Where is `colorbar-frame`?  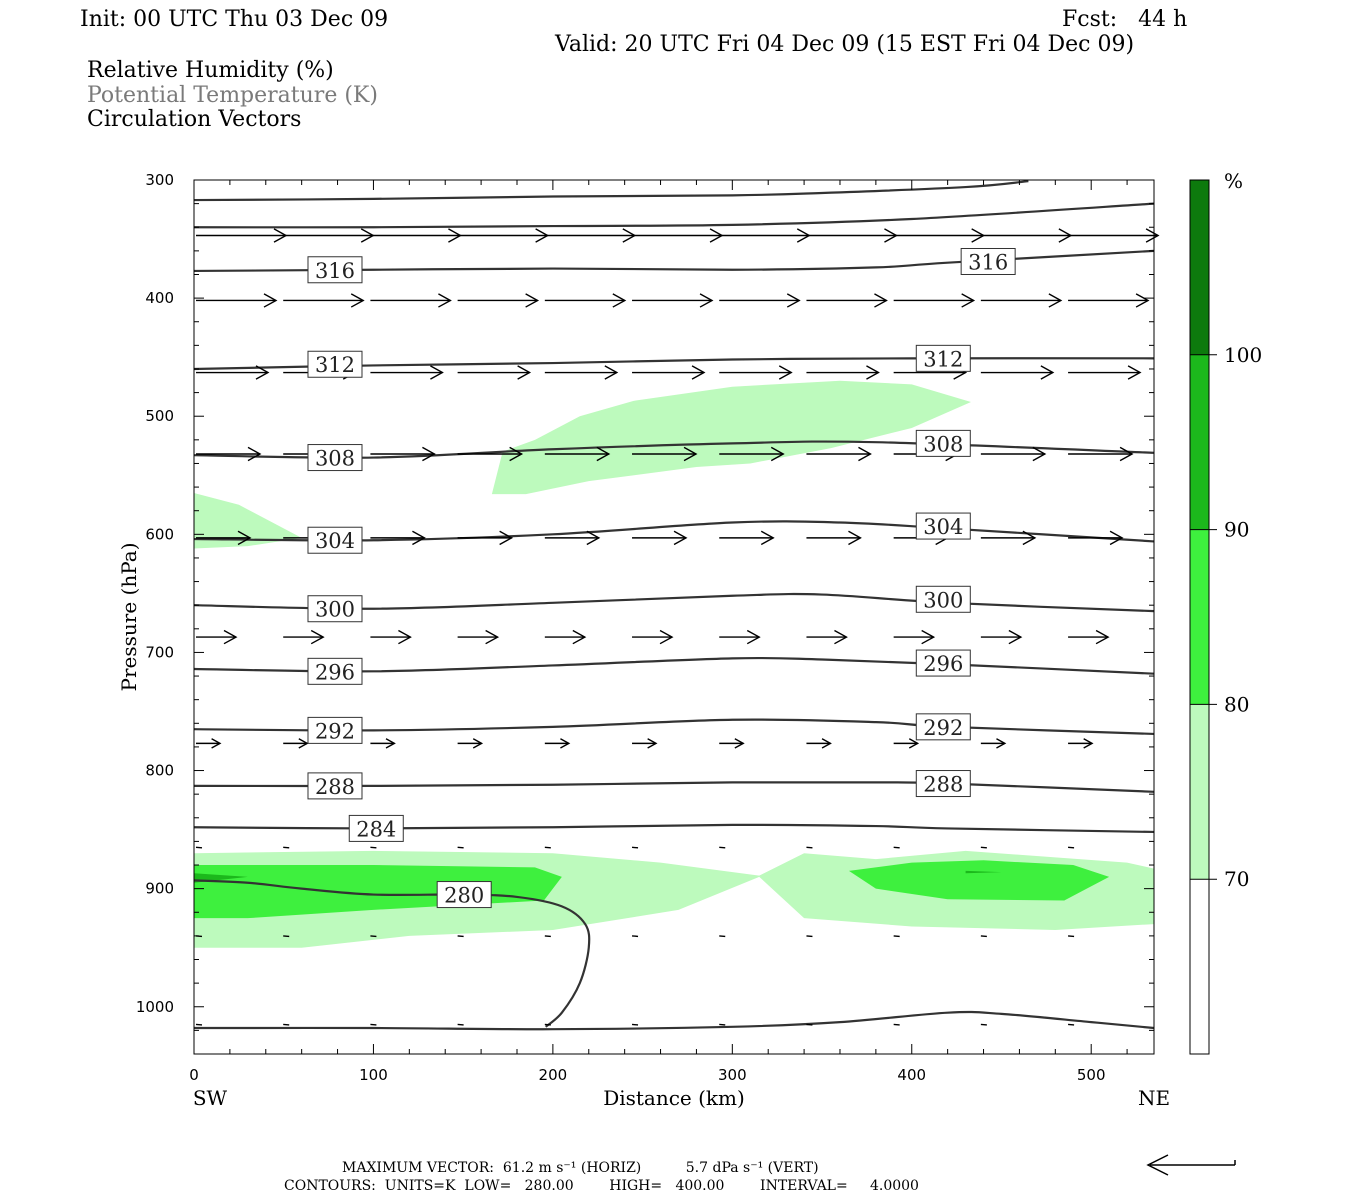 colorbar-frame is located at coordinates (1199, 617).